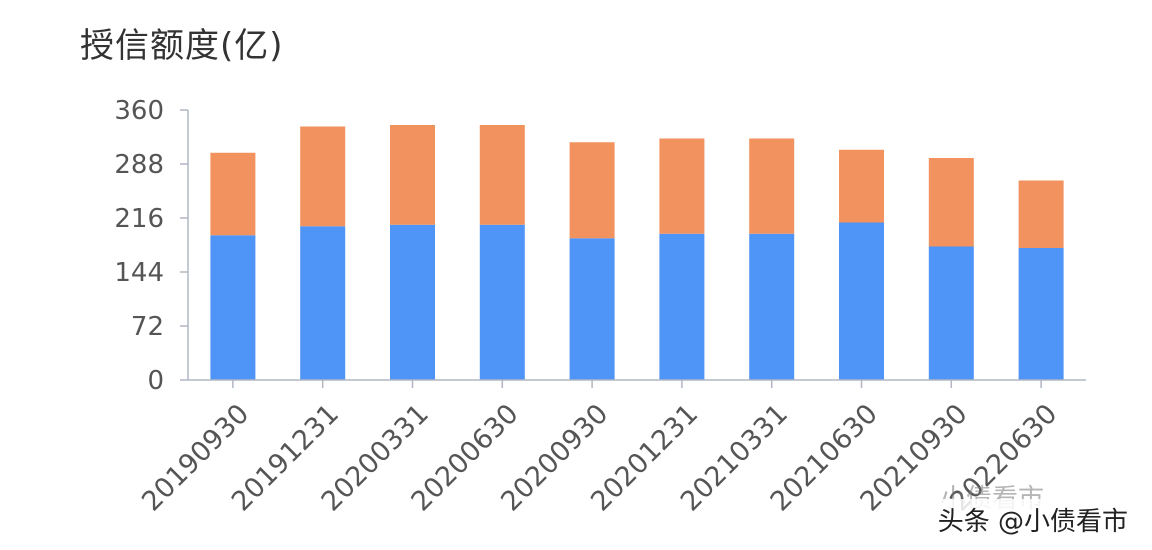 The width and height of the screenshot is (1152, 550). What do you see at coordinates (139, 219) in the screenshot?
I see `y-tick-label: 216` at bounding box center [139, 219].